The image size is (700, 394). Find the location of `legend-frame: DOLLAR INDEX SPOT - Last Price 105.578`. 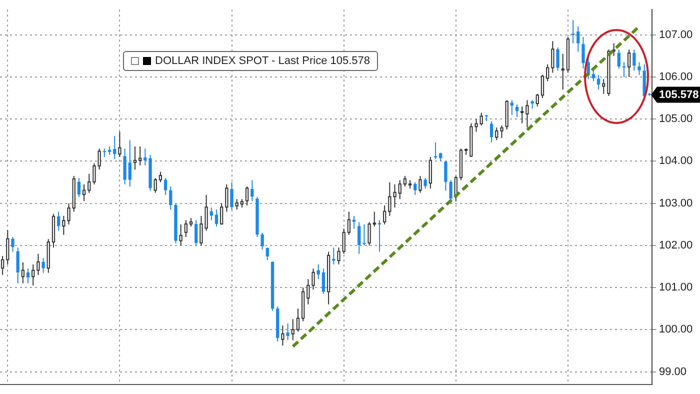

legend-frame: DOLLAR INDEX SPOT - Last Price 105.578 is located at coordinates (250, 60).